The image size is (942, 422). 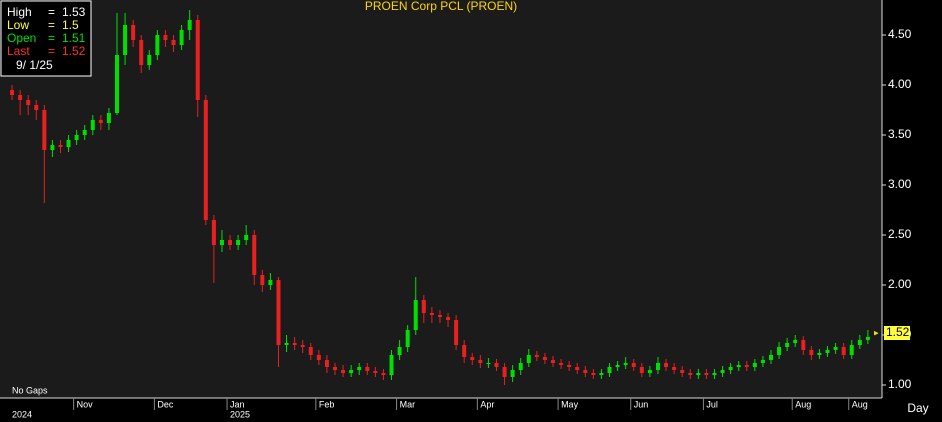 What do you see at coordinates (46, 38) in the screenshot?
I see `info-box` at bounding box center [46, 38].